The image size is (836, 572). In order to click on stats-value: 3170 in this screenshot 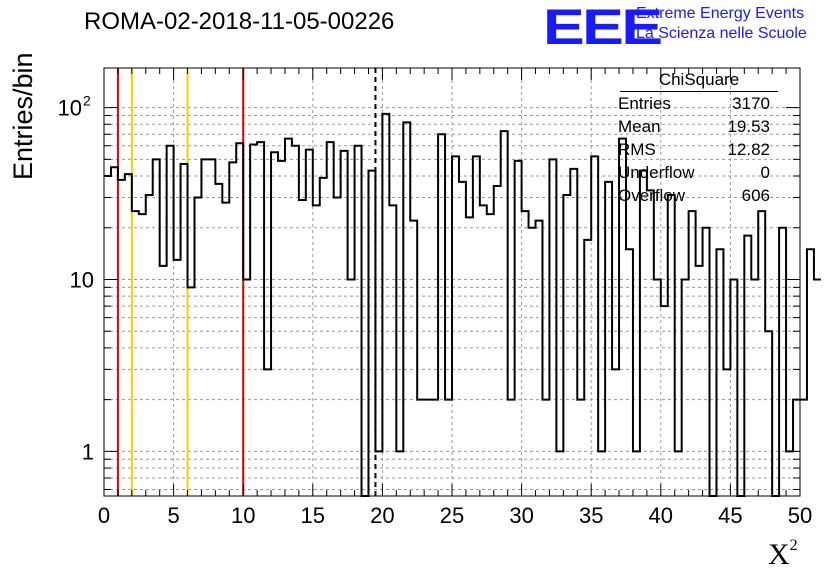, I will do `click(751, 103)`.